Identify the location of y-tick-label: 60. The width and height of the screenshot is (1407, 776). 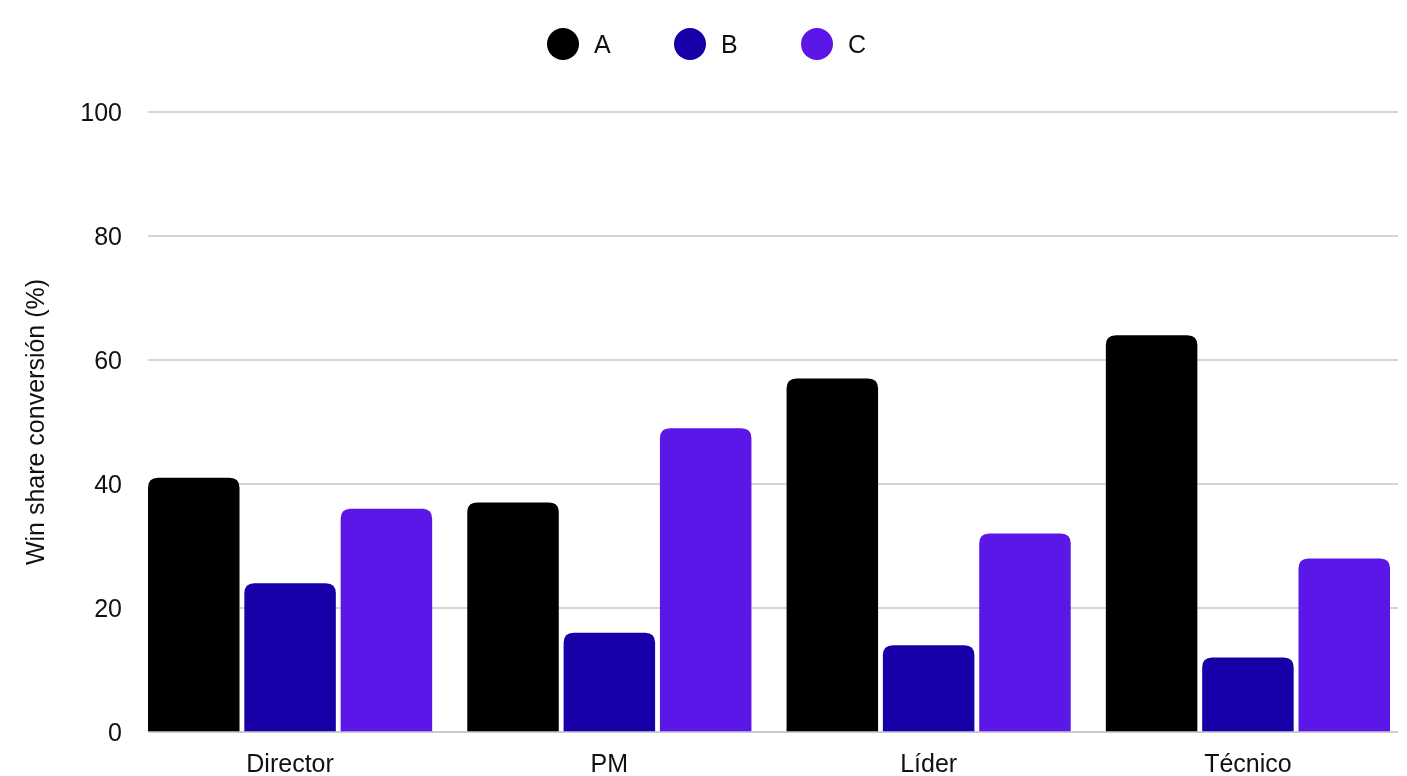
(108, 359).